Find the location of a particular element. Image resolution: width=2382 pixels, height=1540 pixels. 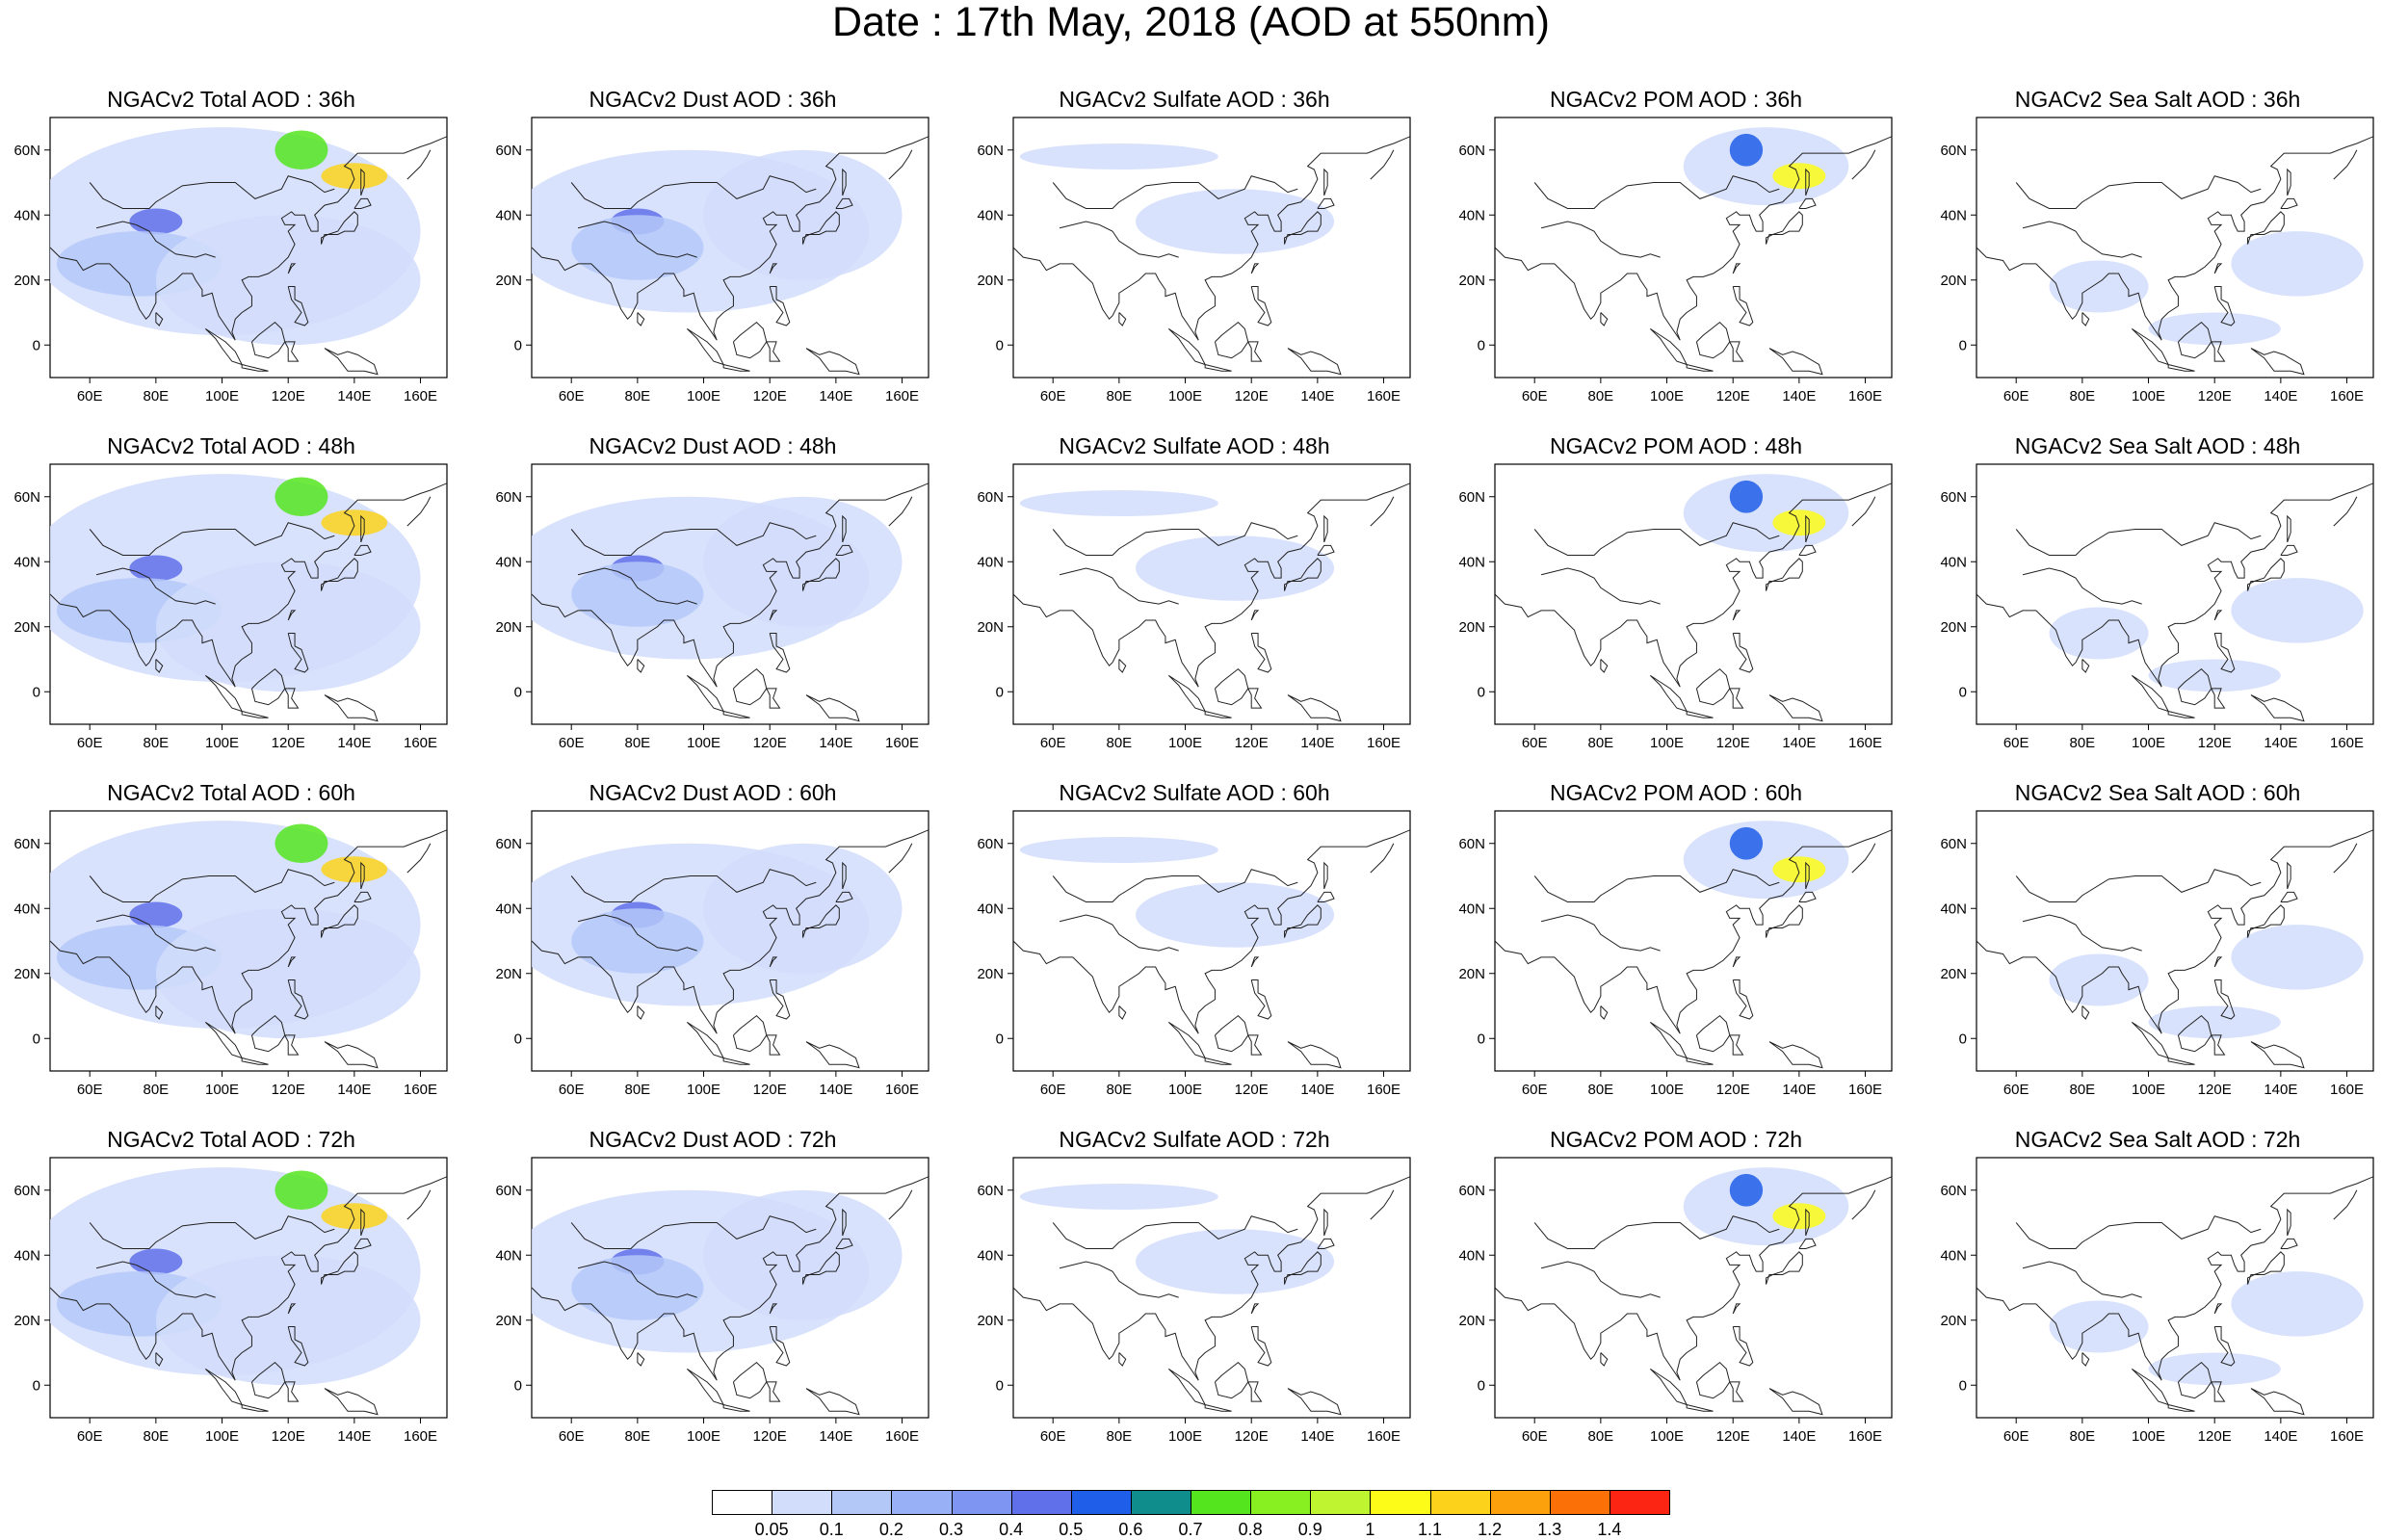

panel-title: NGACv2 POM AOD : 36h is located at coordinates (1676, 99).